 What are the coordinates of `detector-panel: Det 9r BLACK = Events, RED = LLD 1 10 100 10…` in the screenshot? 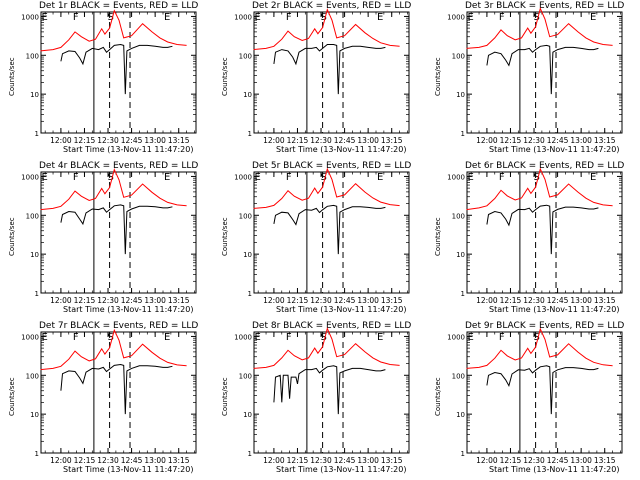 It's located at (532, 400).